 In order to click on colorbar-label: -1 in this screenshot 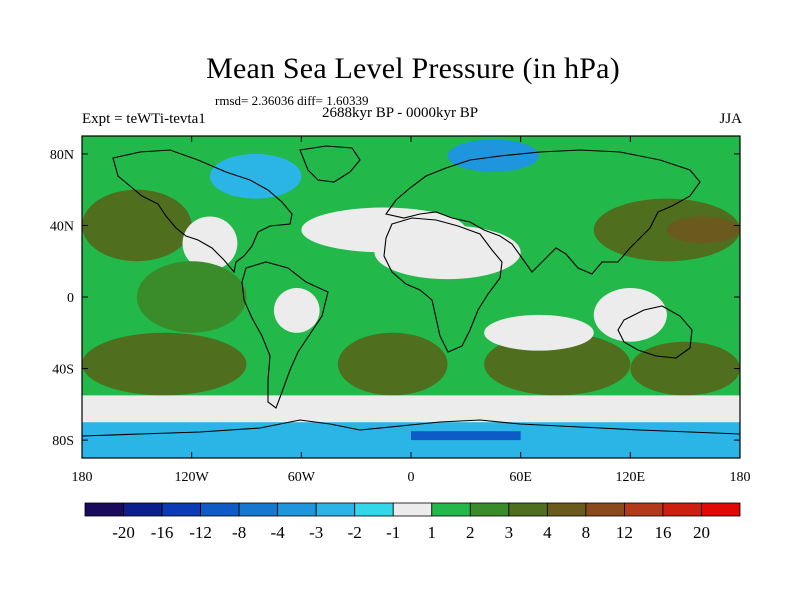, I will do `click(393, 532)`.